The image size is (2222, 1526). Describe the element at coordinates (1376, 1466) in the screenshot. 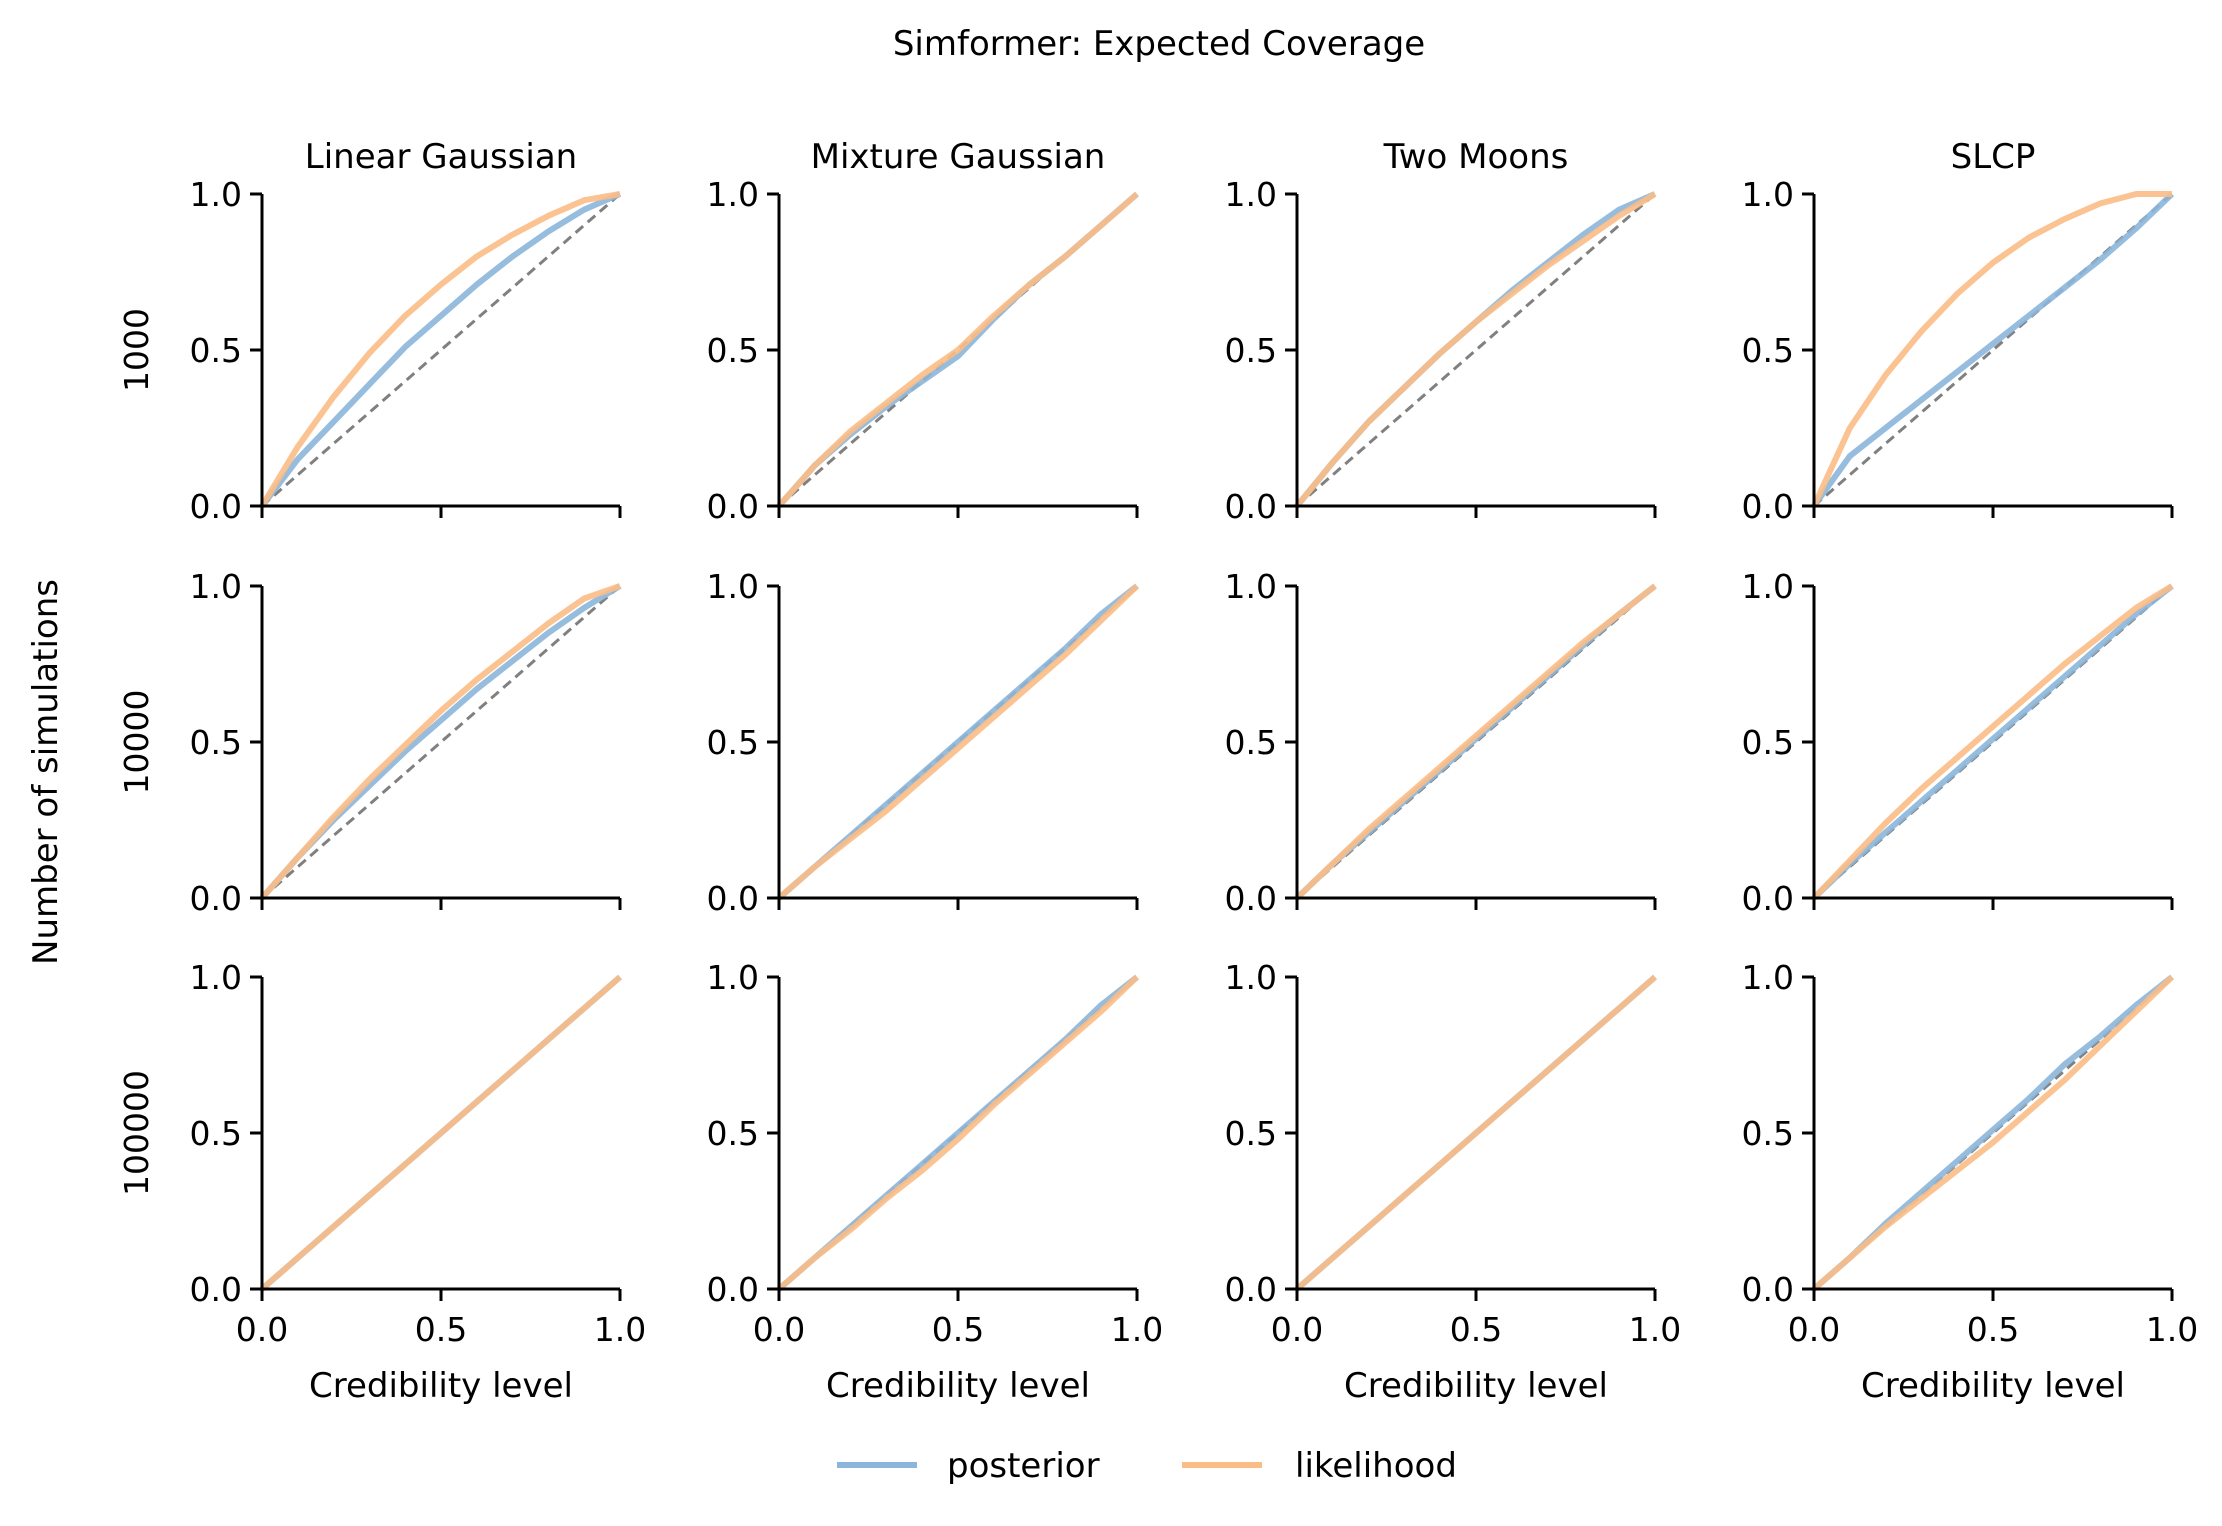

I see `legend-label-likelihood: likelihood` at that location.